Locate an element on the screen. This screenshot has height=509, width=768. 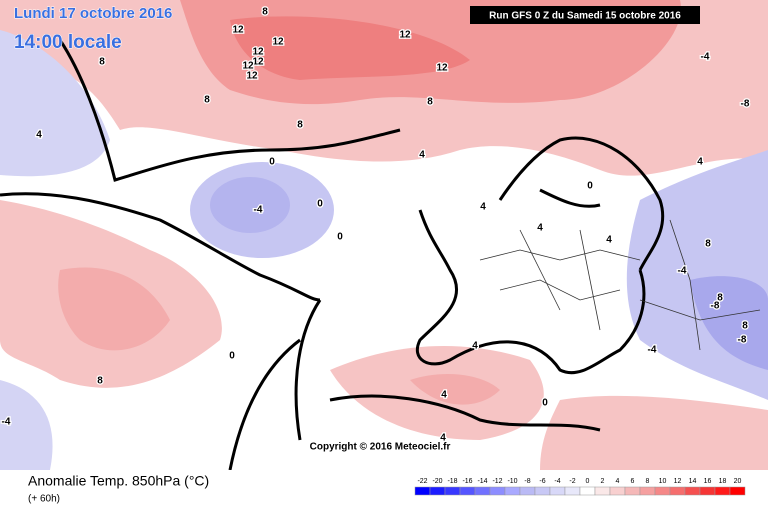
scale-tick-label: -18 is located at coordinates (452, 481).